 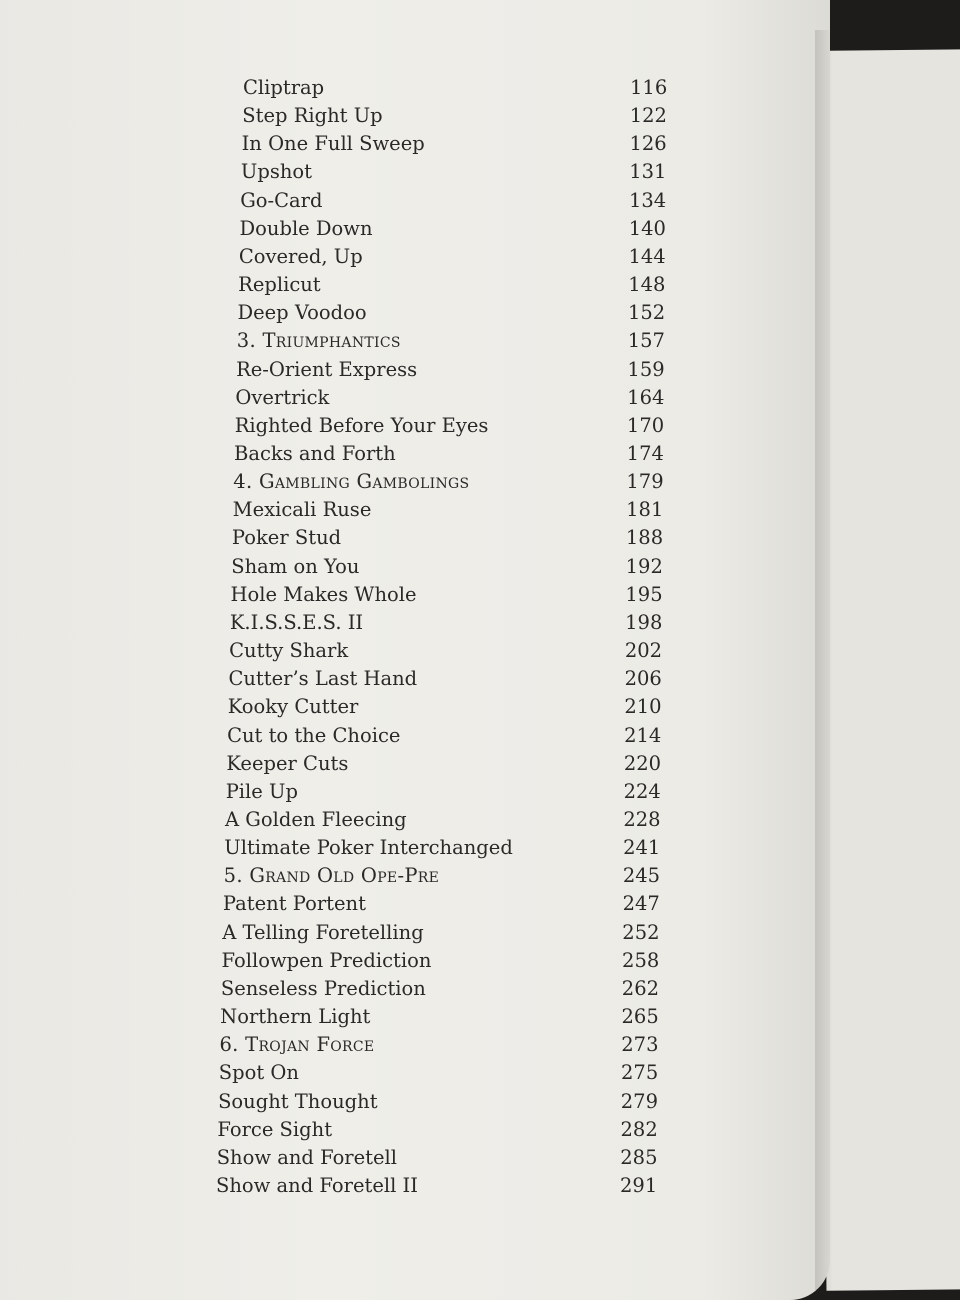 I want to click on page-edge-shadow, so click(x=824, y=660).